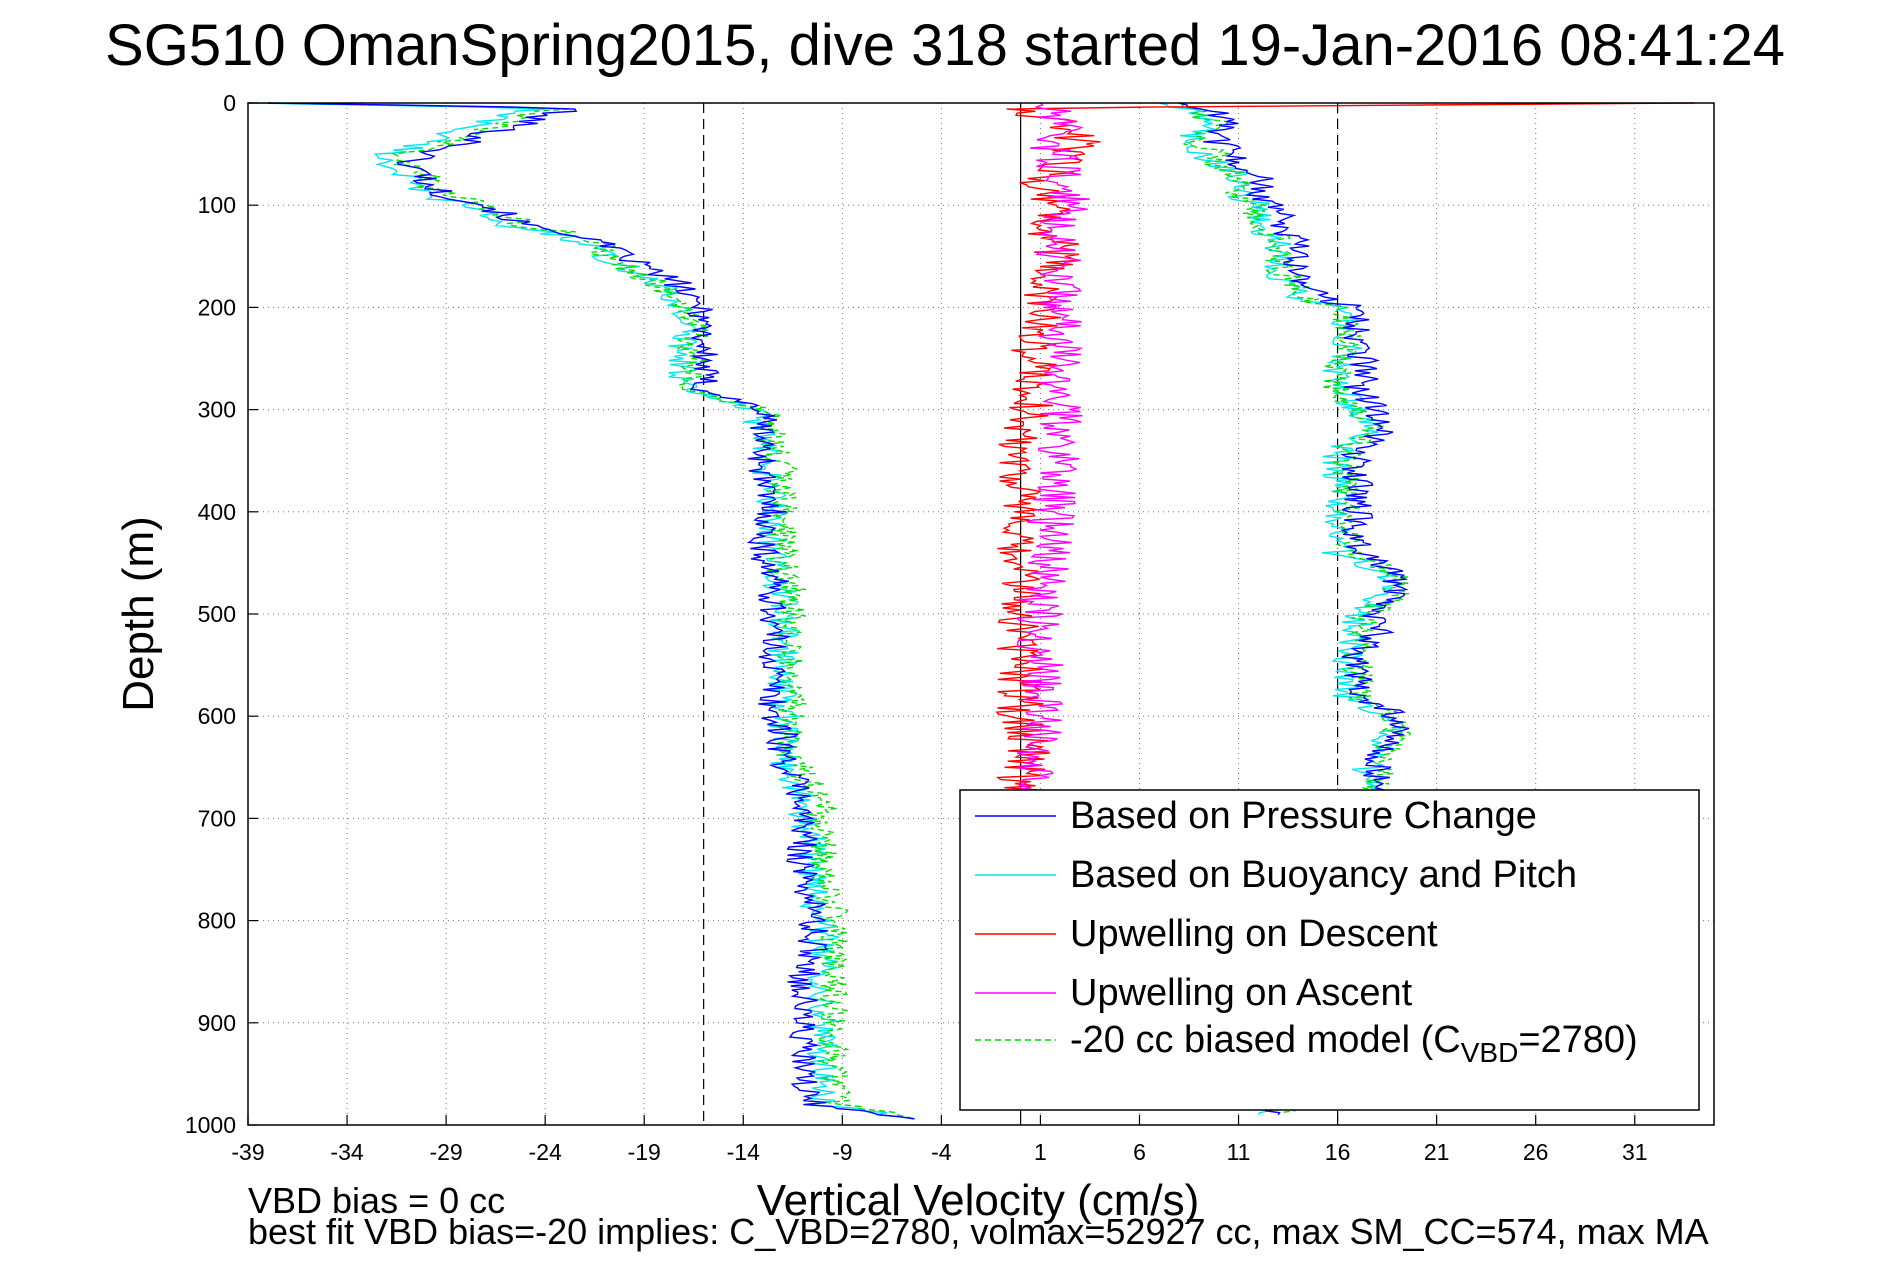 The image size is (1891, 1262). What do you see at coordinates (978, 1200) in the screenshot?
I see `x-axis-label: Vertical Velocity (cm/s)` at bounding box center [978, 1200].